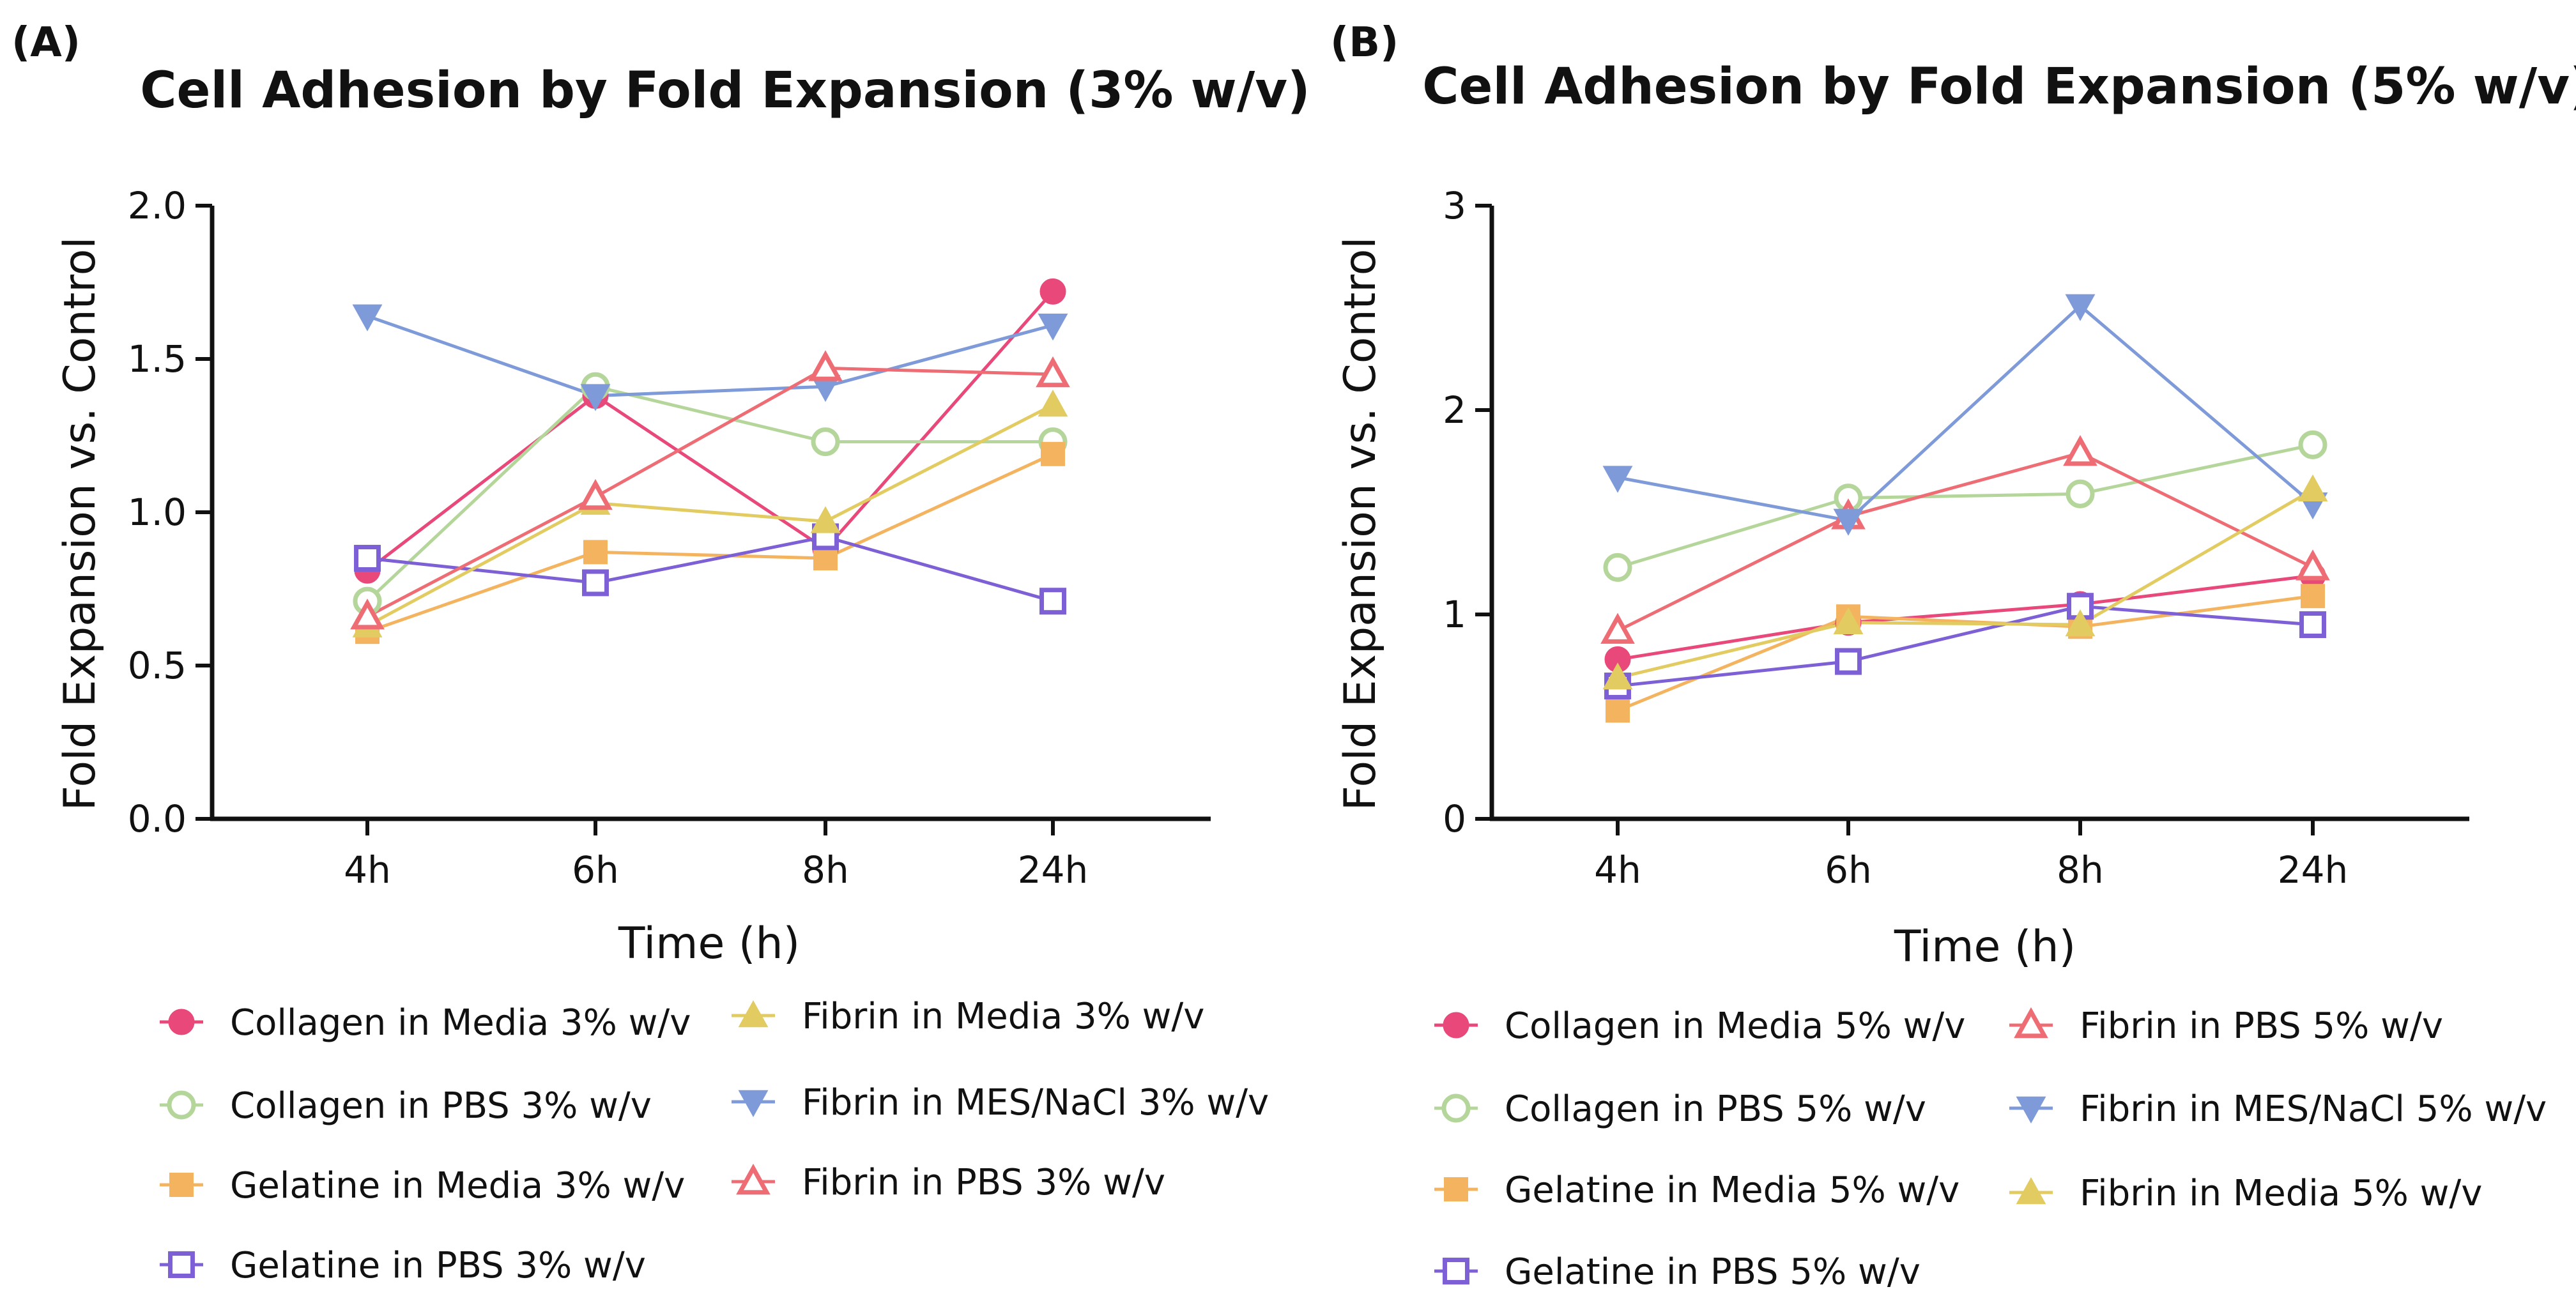 The height and width of the screenshot is (1303, 2576). I want to click on panel-b-legend-label: Fibrin in Media 5% w/v, so click(2281, 1193).